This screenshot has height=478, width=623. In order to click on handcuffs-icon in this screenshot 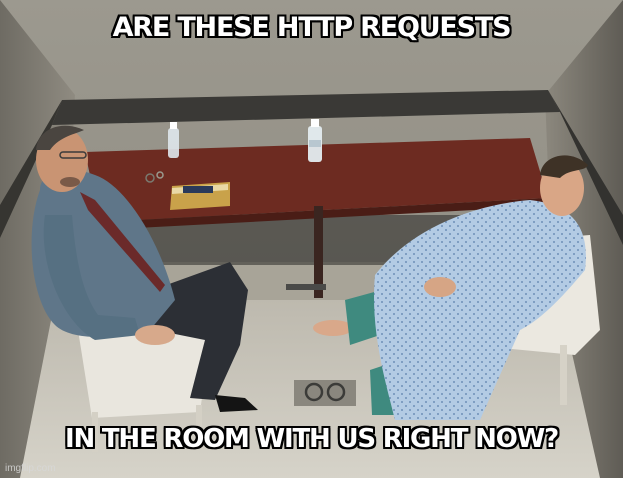, I will do `click(325, 393)`.